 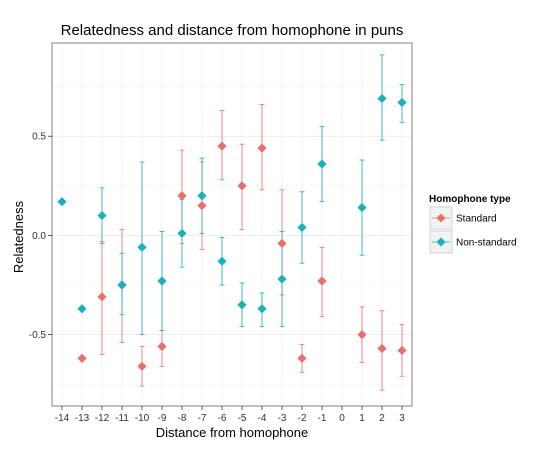 I want to click on x-tick-label: -7, so click(x=202, y=418).